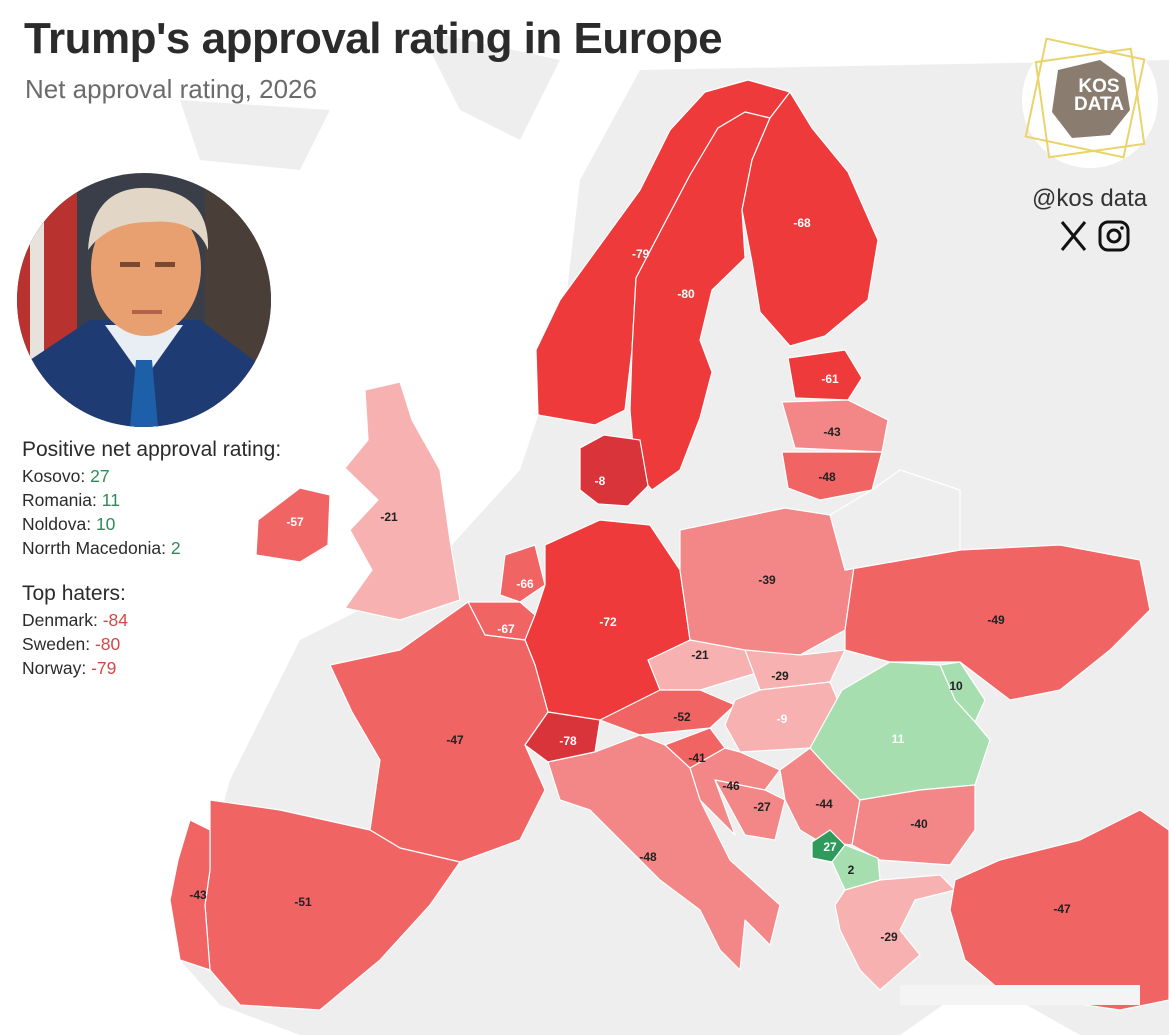 The height and width of the screenshot is (1035, 1169). I want to click on legend-positive-heading: Positive net approval rating:, so click(152, 449).